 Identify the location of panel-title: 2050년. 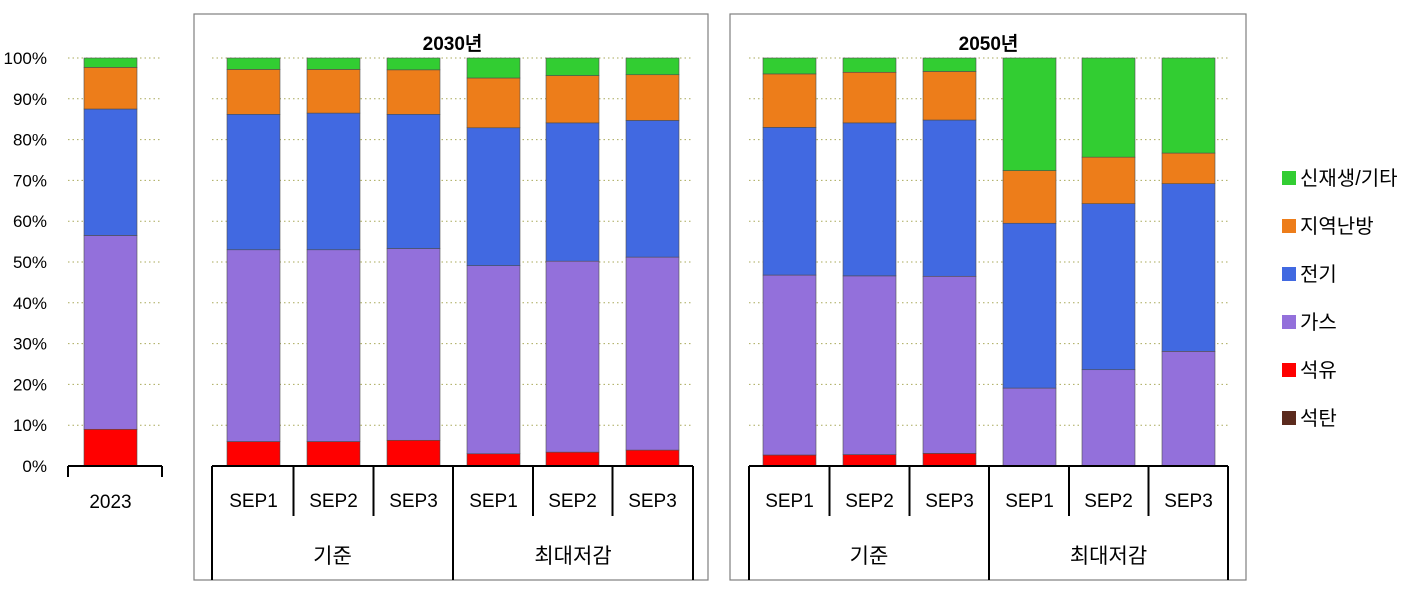
(989, 44).